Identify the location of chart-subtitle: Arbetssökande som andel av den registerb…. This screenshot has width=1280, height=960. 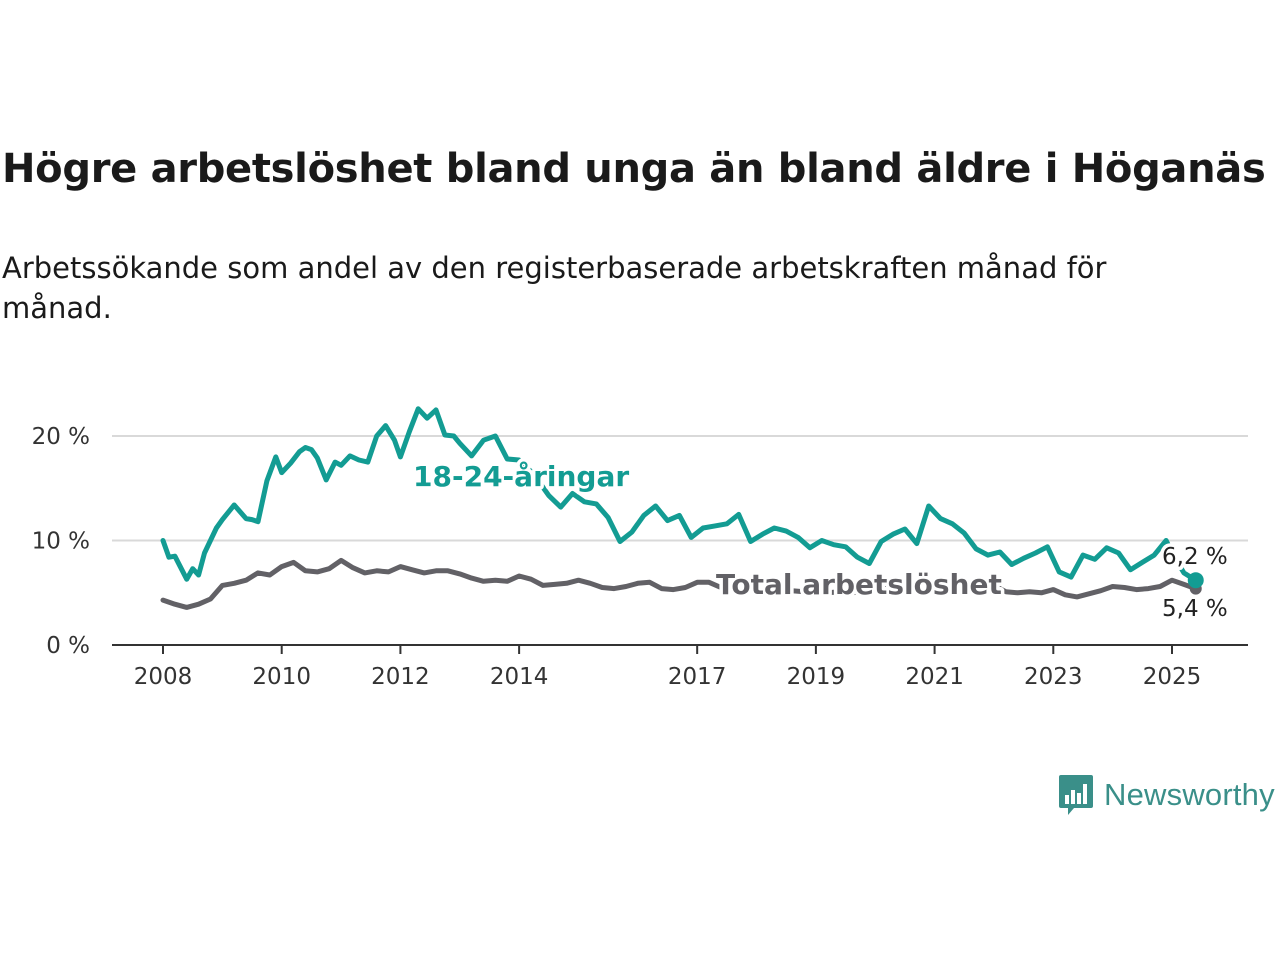
(554, 288).